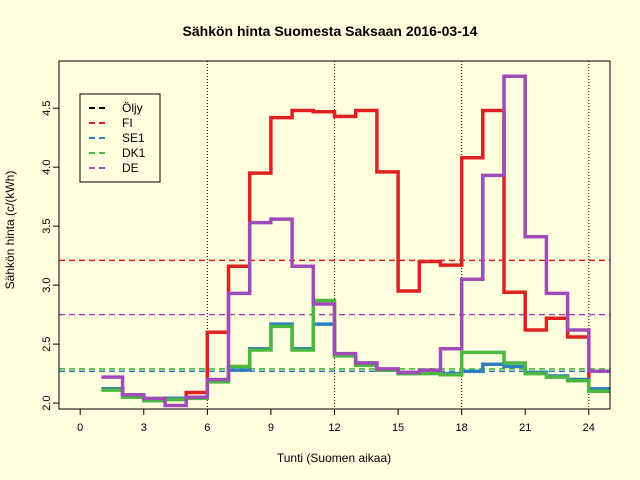  What do you see at coordinates (330, 31) in the screenshot?
I see `chart-title: Sähkön hinta Suomesta Saksaan 2016-03-14` at bounding box center [330, 31].